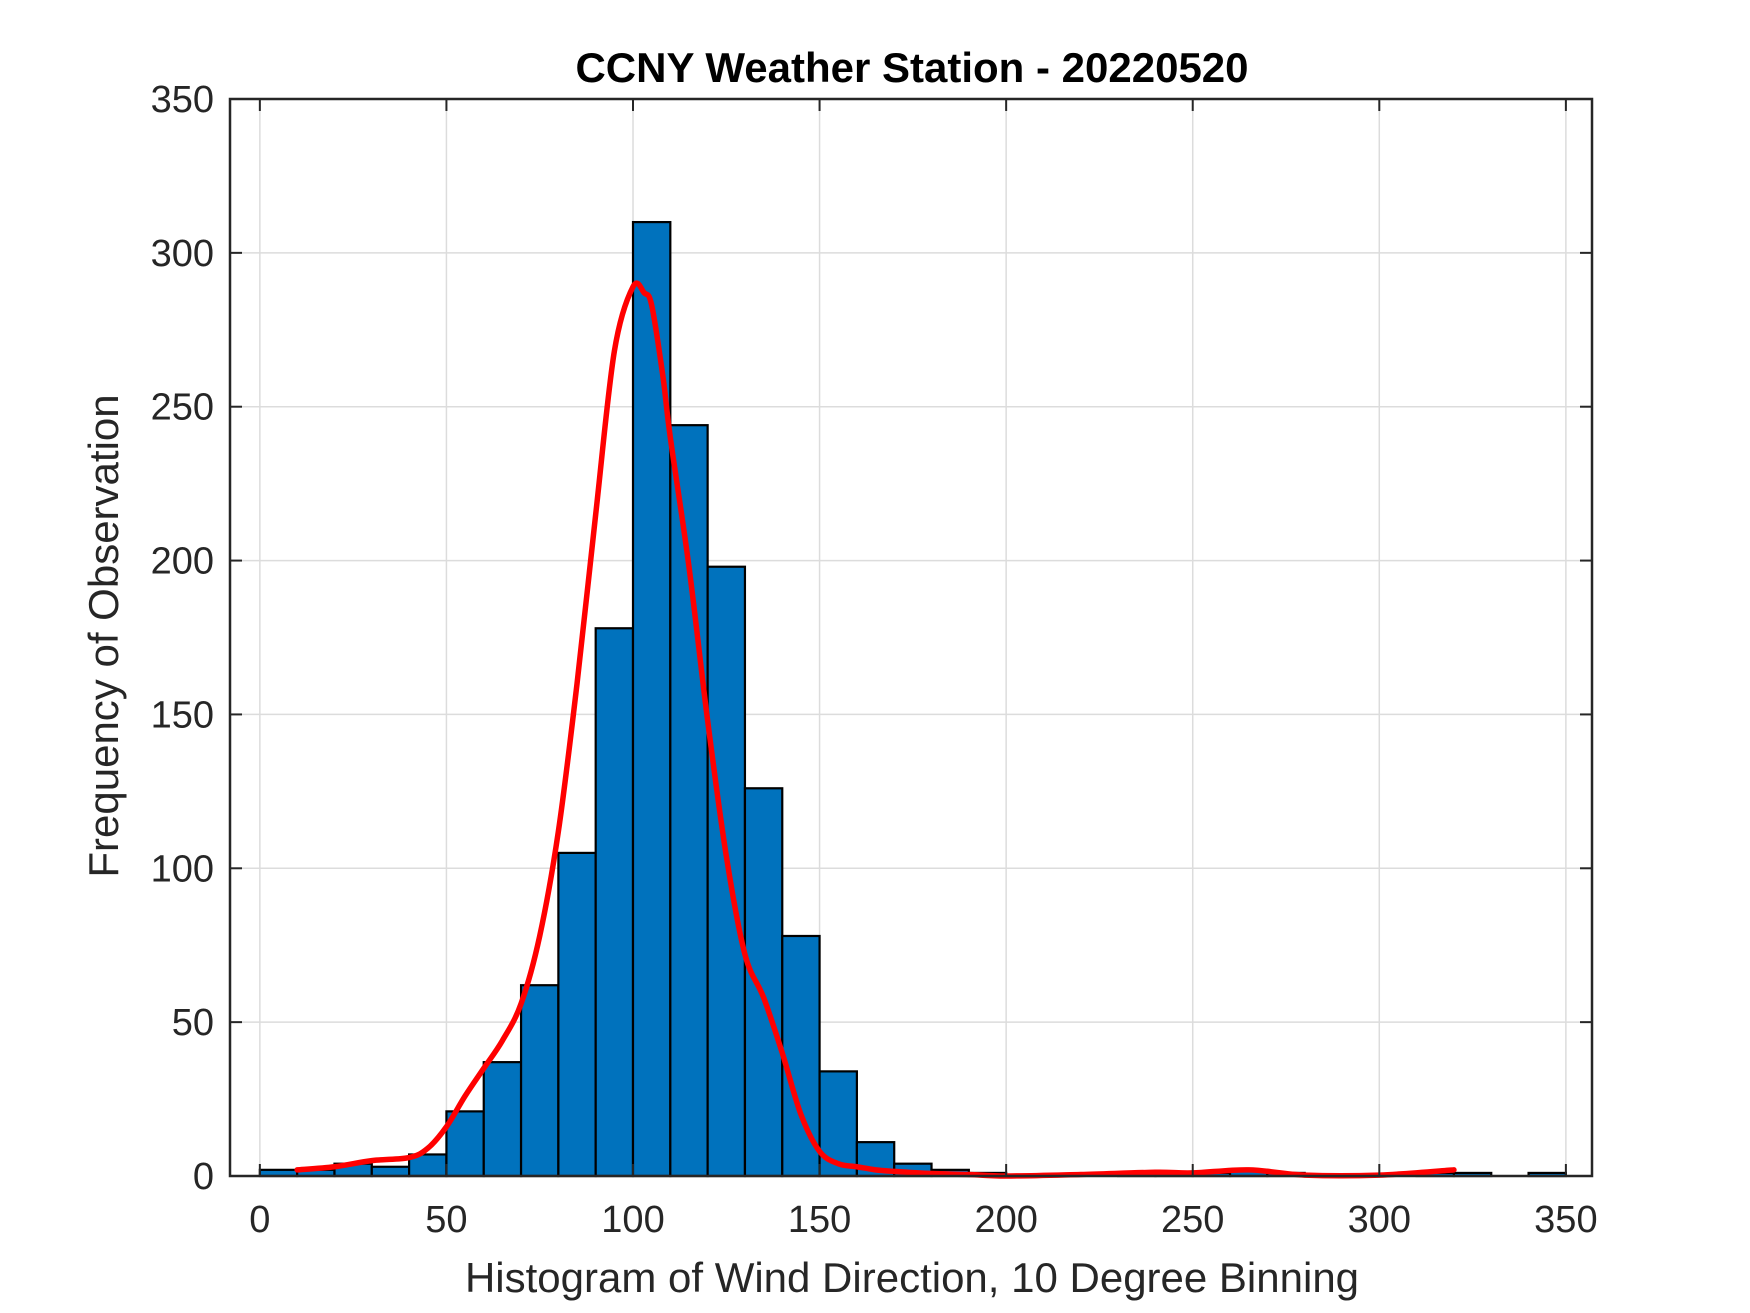  I want to click on y-tick-label-200: 200, so click(182, 562).